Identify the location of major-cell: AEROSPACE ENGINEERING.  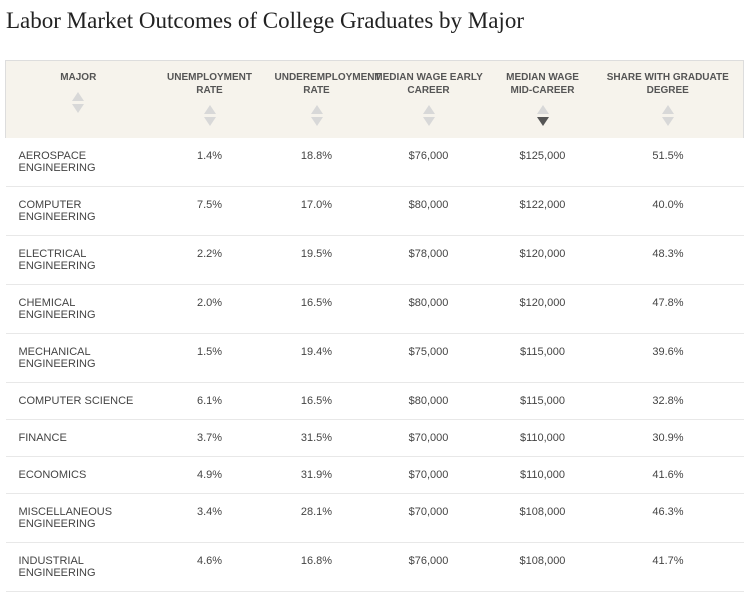
(78, 162).